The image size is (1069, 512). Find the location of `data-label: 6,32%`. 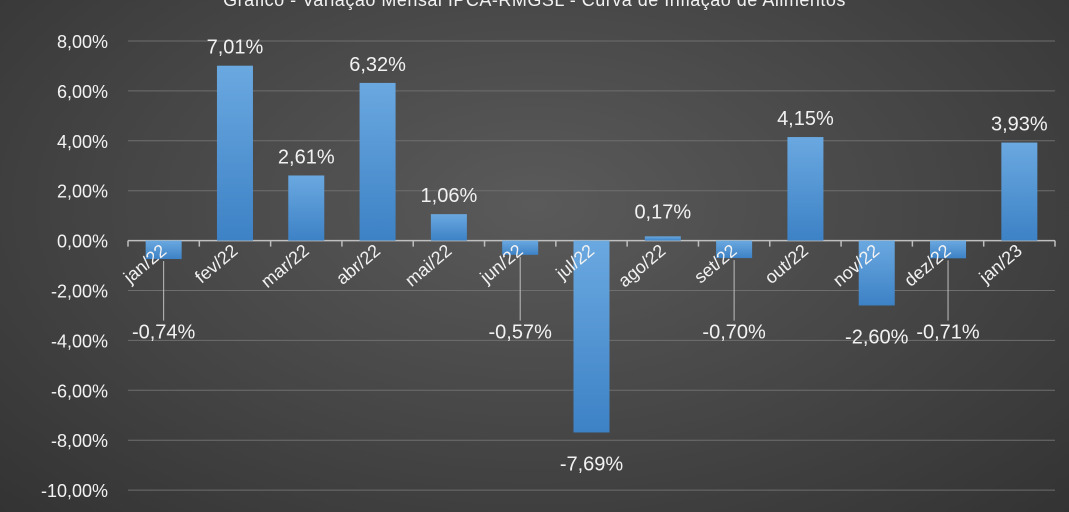

data-label: 6,32% is located at coordinates (377, 65).